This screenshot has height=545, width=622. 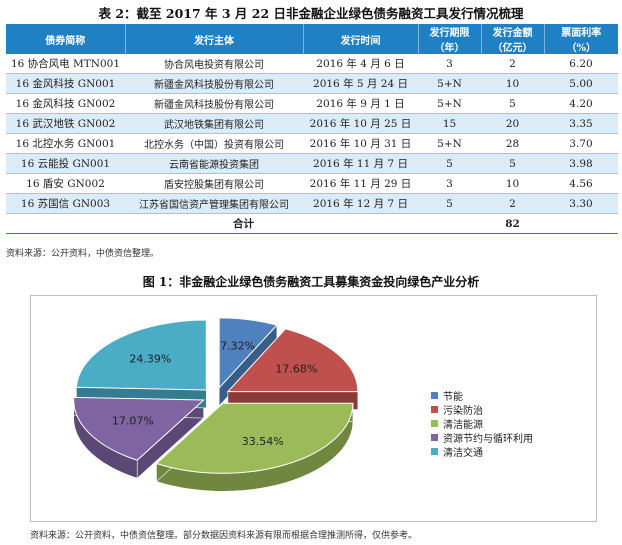 What do you see at coordinates (214, 143) in the screenshot?
I see `cell-issuer: 北控水务（中国）投资有限公司` at bounding box center [214, 143].